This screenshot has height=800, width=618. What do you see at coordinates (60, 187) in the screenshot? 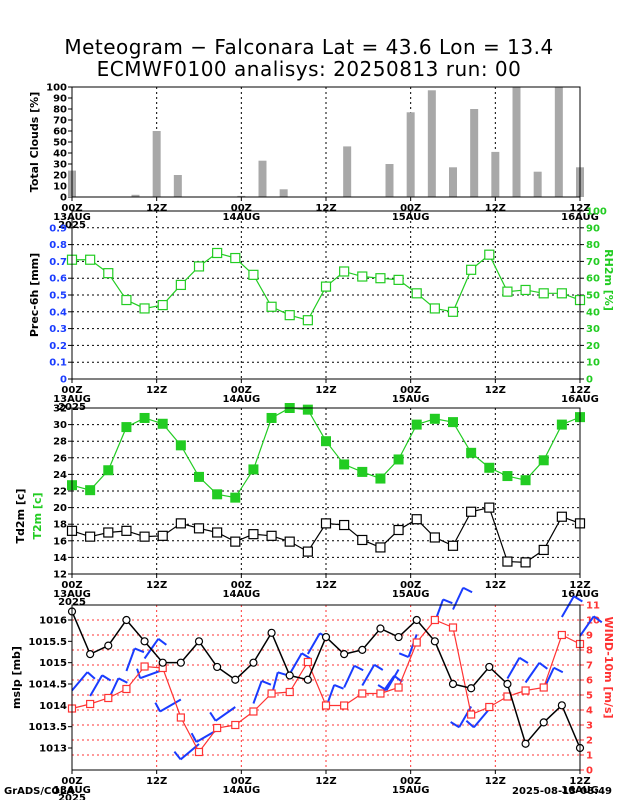
I see `y-tick-label: 10` at bounding box center [60, 187].